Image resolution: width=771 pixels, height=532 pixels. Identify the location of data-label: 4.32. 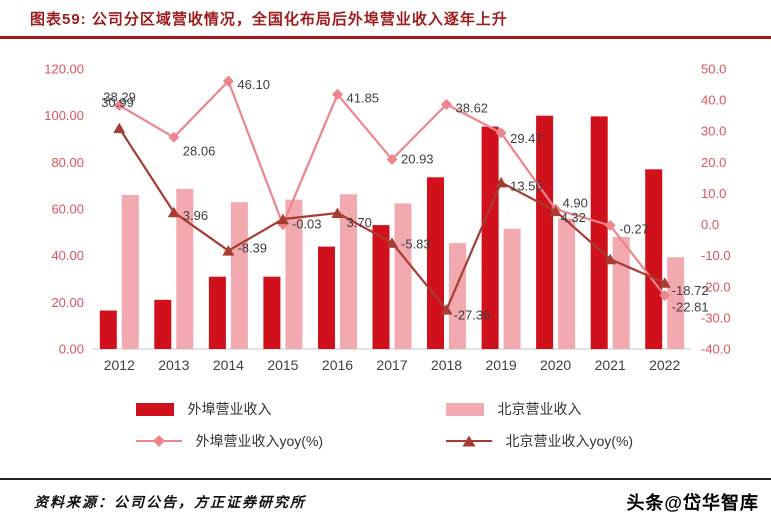
(573, 217).